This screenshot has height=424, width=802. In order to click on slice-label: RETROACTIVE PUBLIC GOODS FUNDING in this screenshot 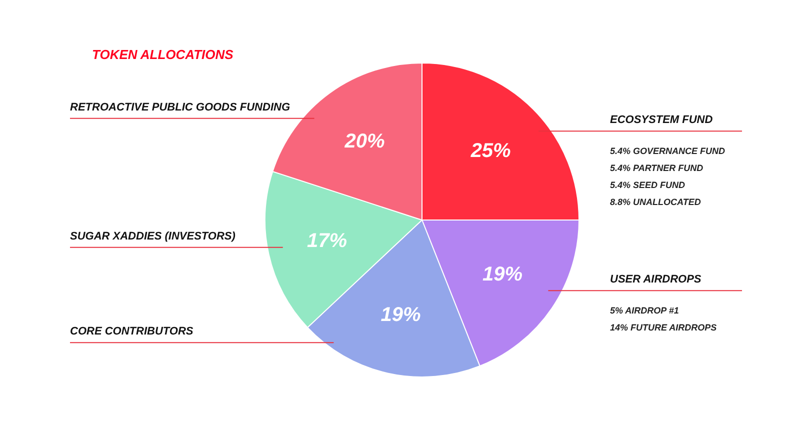, I will do `click(180, 107)`.